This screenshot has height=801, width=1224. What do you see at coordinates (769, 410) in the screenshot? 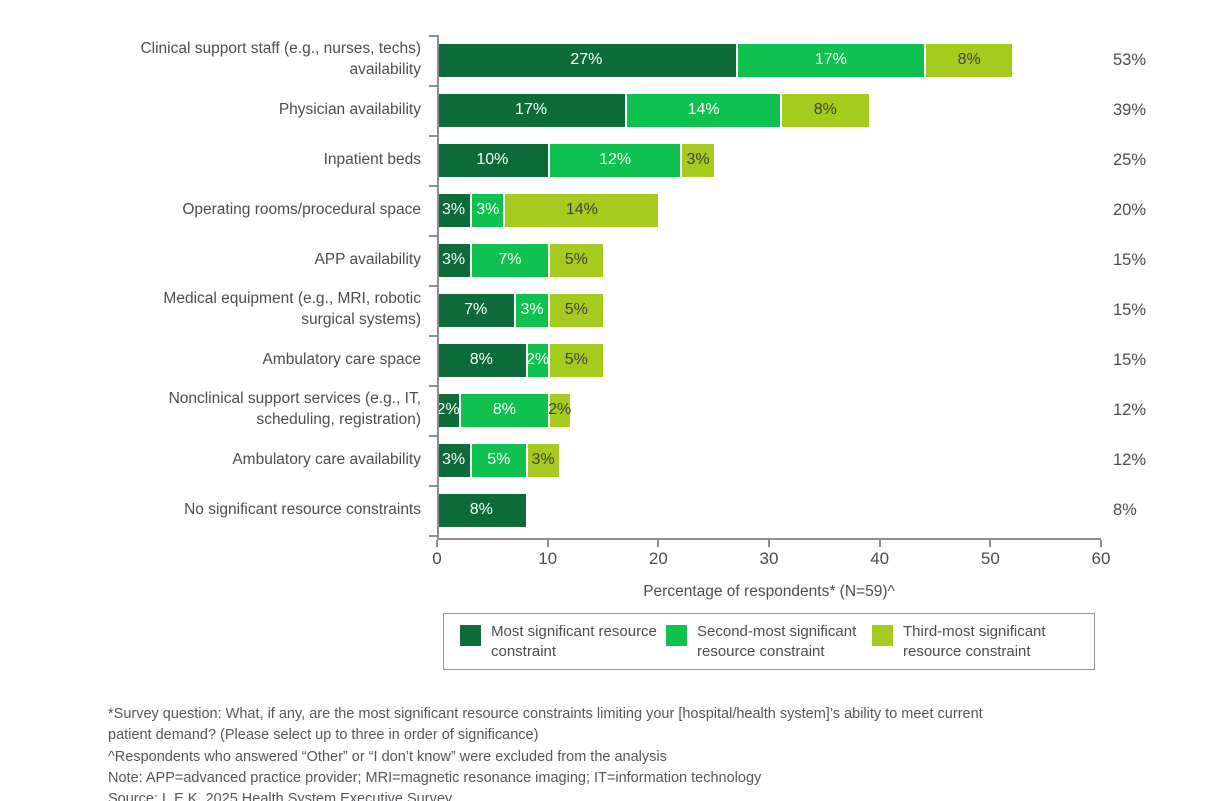
I see `bar-track: 2% 8% 2%` at bounding box center [769, 410].